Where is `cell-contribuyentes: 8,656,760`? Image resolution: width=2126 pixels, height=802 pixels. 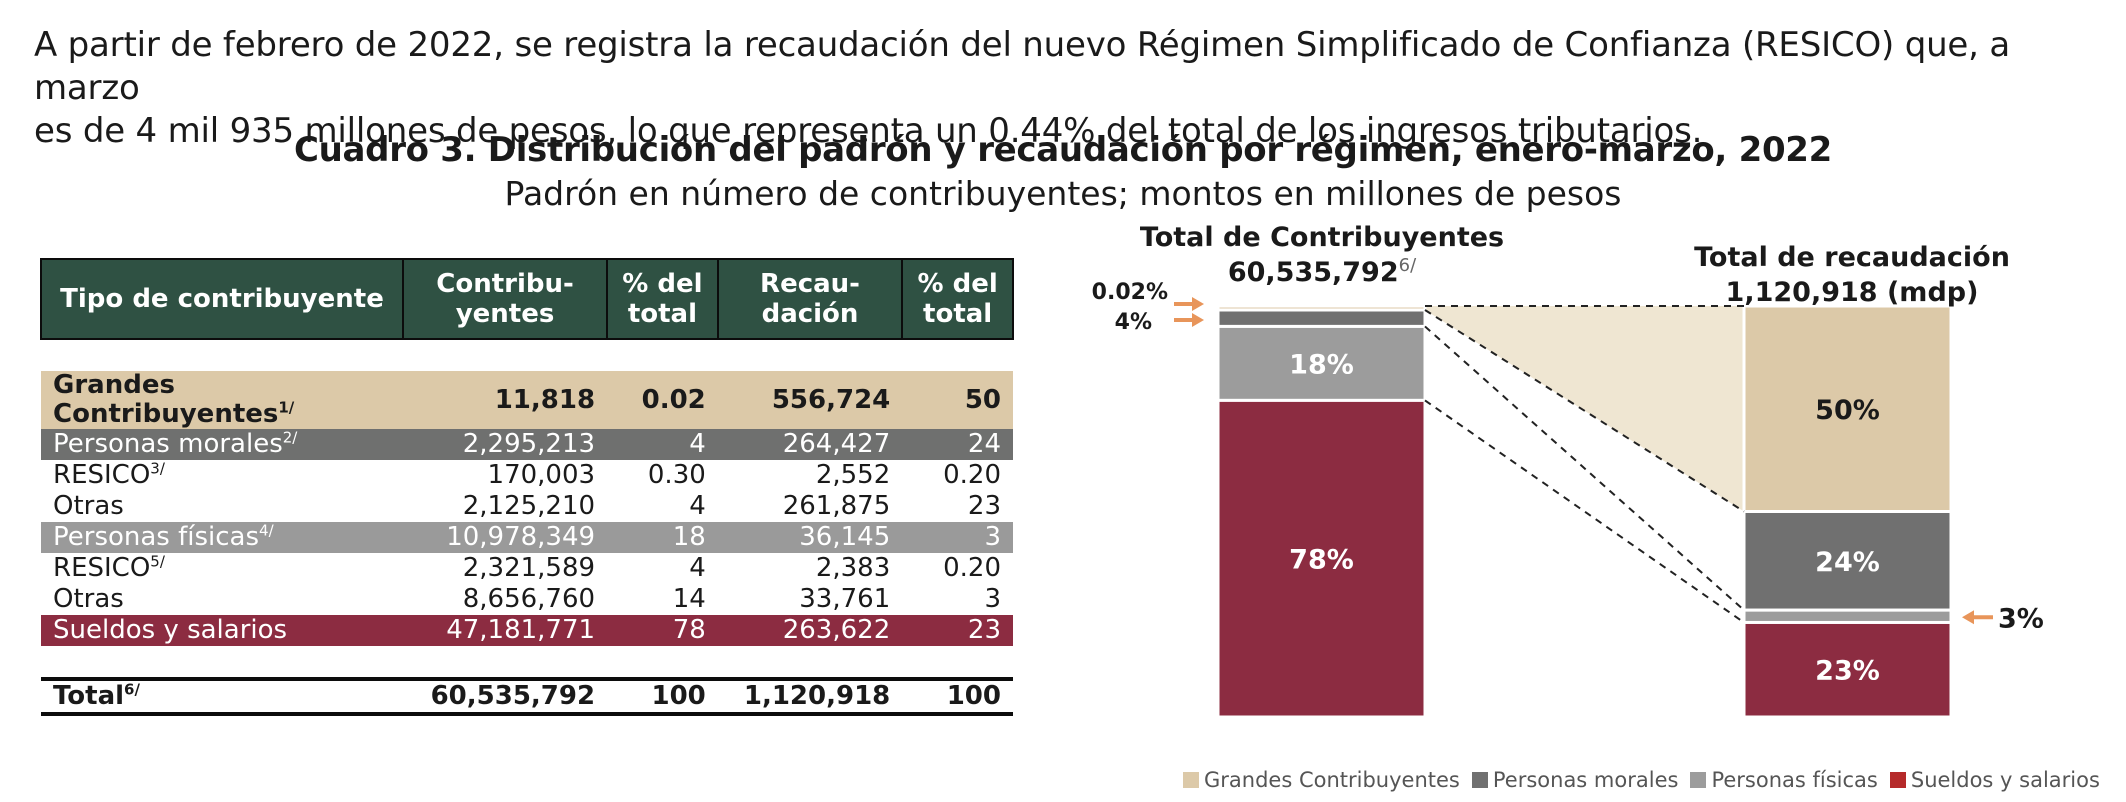
cell-contribuyentes: 8,656,760 is located at coordinates (529, 599).